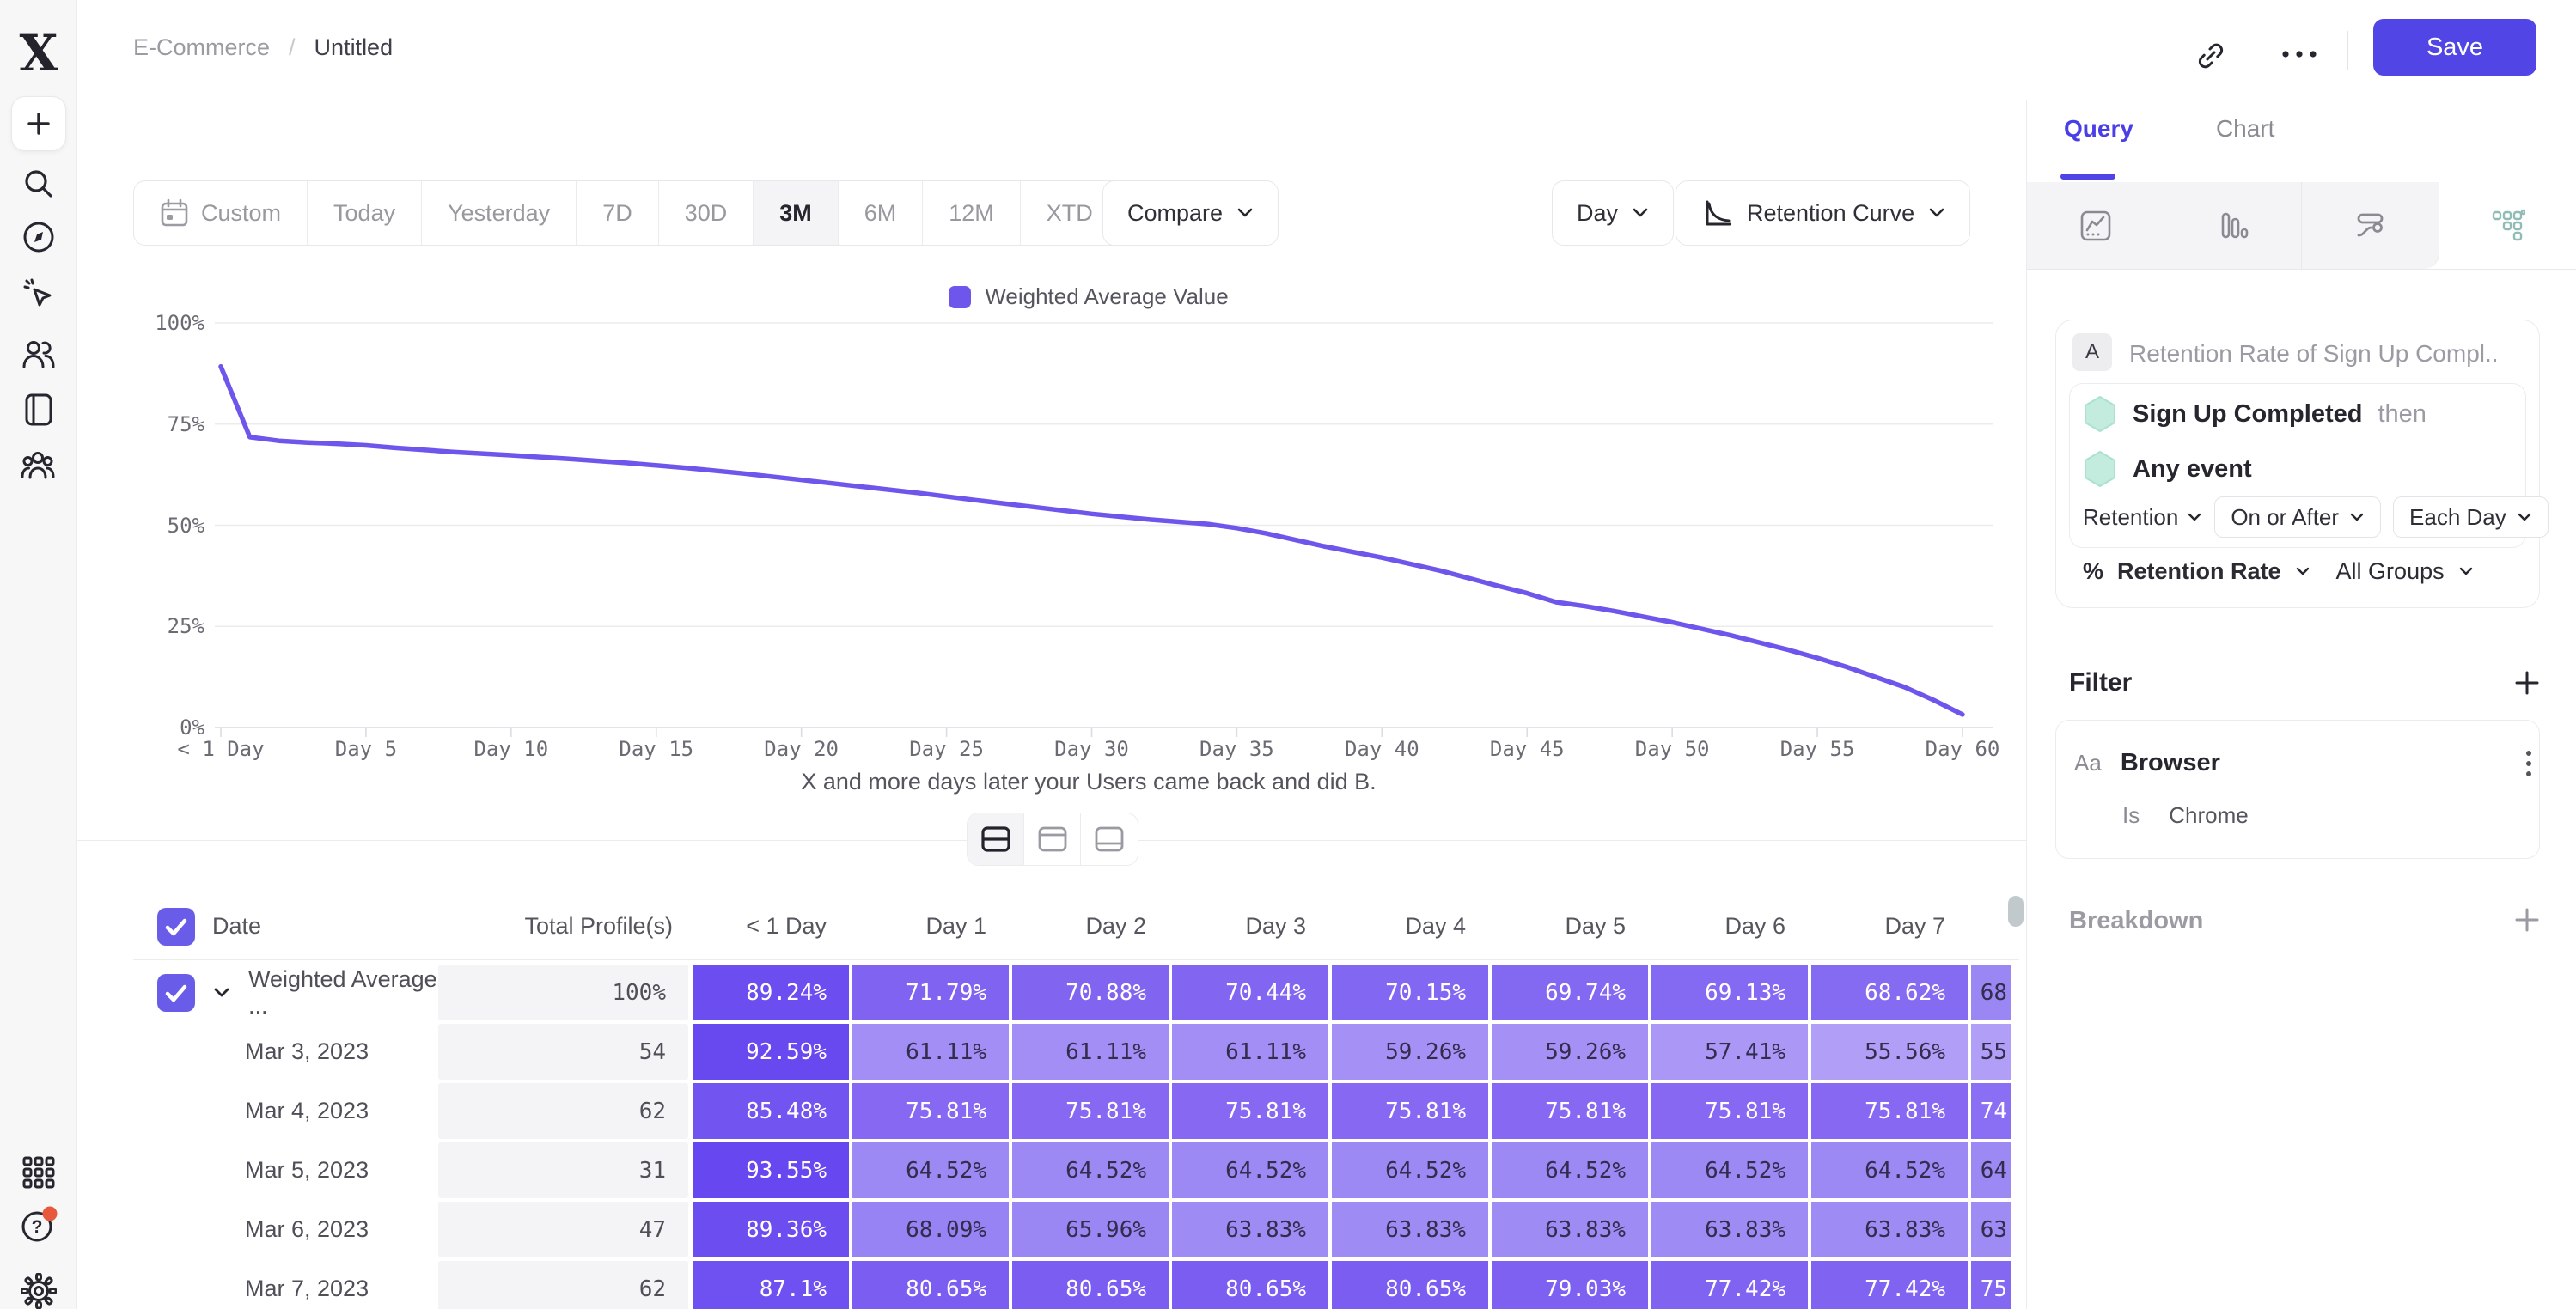 Image resolution: width=2576 pixels, height=1309 pixels. What do you see at coordinates (1613, 213) in the screenshot?
I see `granularity-dropdown: Day` at bounding box center [1613, 213].